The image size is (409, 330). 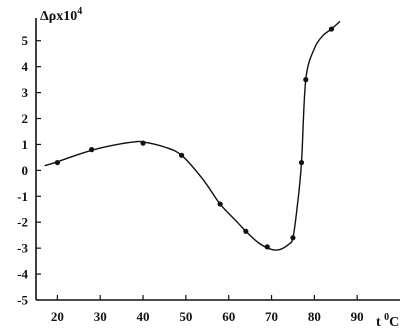 I want to click on y-tick-label: 1, so click(x=25, y=144).